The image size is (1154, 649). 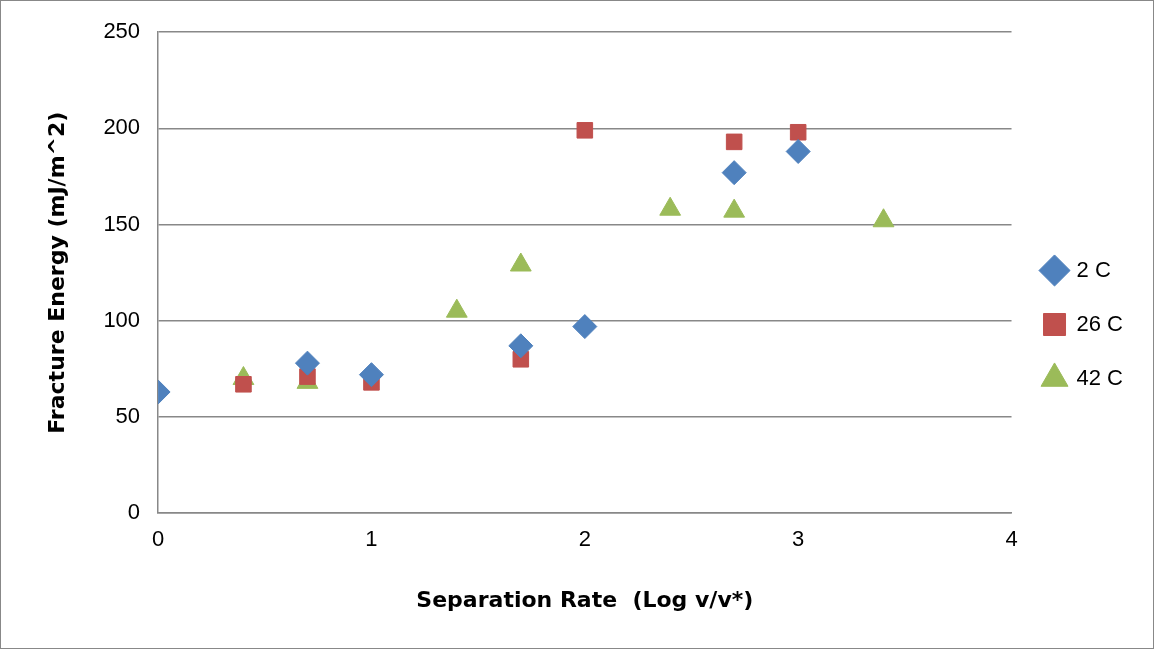 I want to click on legend-label: 2 C, so click(x=1093, y=269).